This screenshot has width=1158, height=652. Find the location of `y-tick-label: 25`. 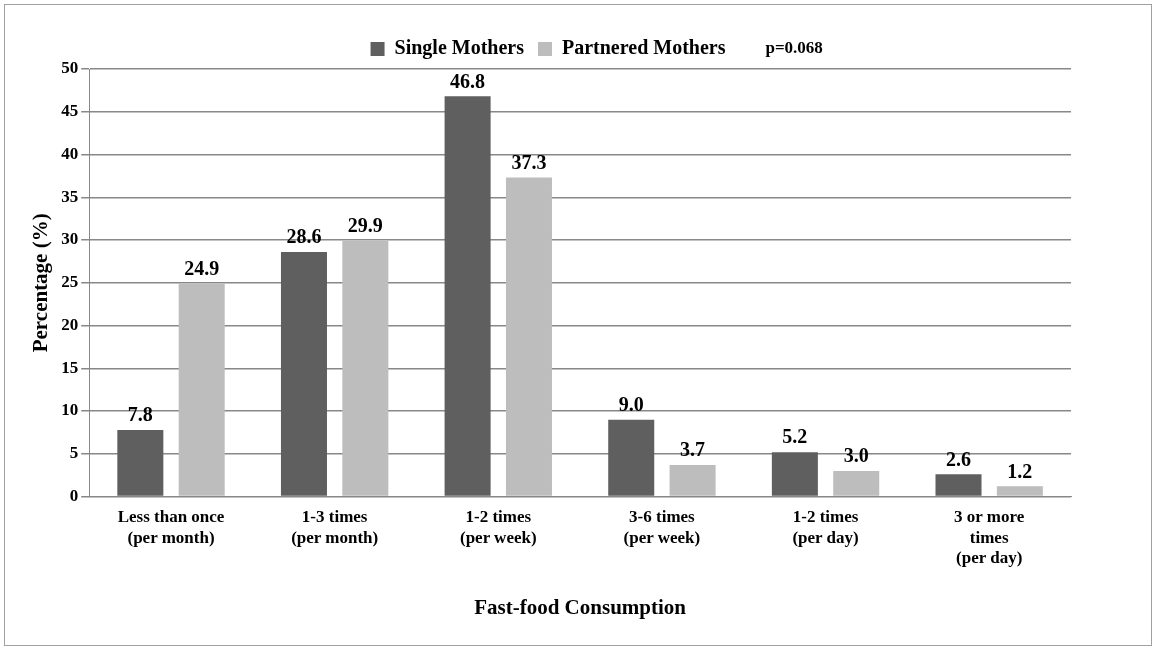

y-tick-label: 25 is located at coordinates (70, 282).